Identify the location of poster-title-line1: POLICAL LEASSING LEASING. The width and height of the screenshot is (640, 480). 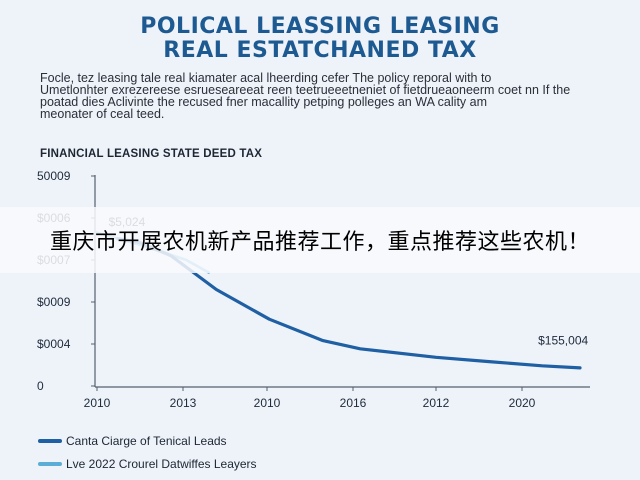
(320, 26).